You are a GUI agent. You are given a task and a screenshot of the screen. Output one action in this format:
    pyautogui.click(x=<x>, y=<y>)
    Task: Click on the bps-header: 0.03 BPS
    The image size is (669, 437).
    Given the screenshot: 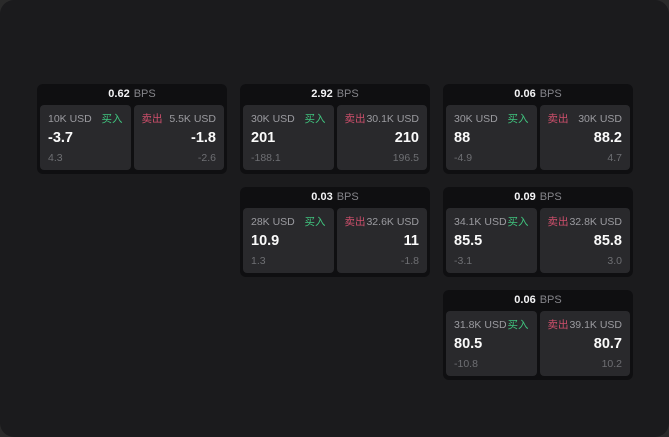 What is the action you would take?
    pyautogui.click(x=335, y=197)
    